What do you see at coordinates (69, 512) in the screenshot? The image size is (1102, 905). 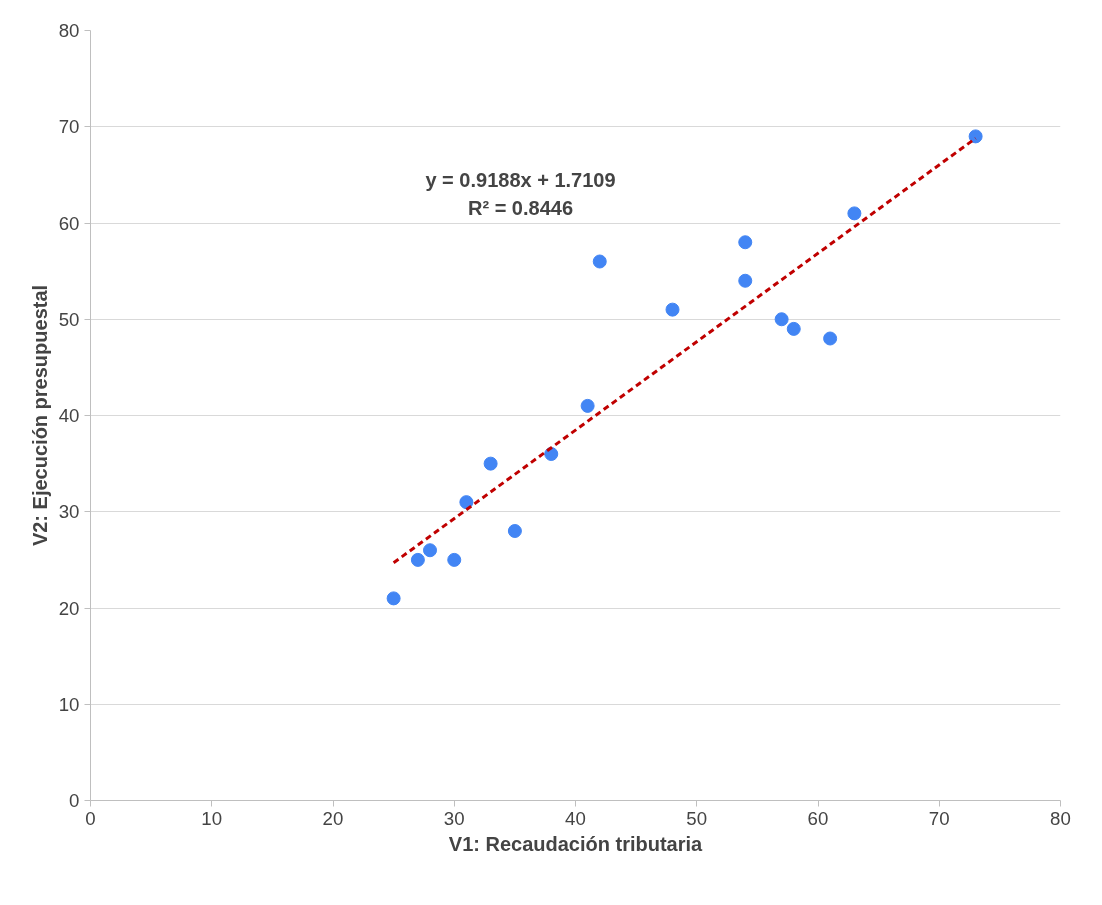 I see `y-tick-label: 30` at bounding box center [69, 512].